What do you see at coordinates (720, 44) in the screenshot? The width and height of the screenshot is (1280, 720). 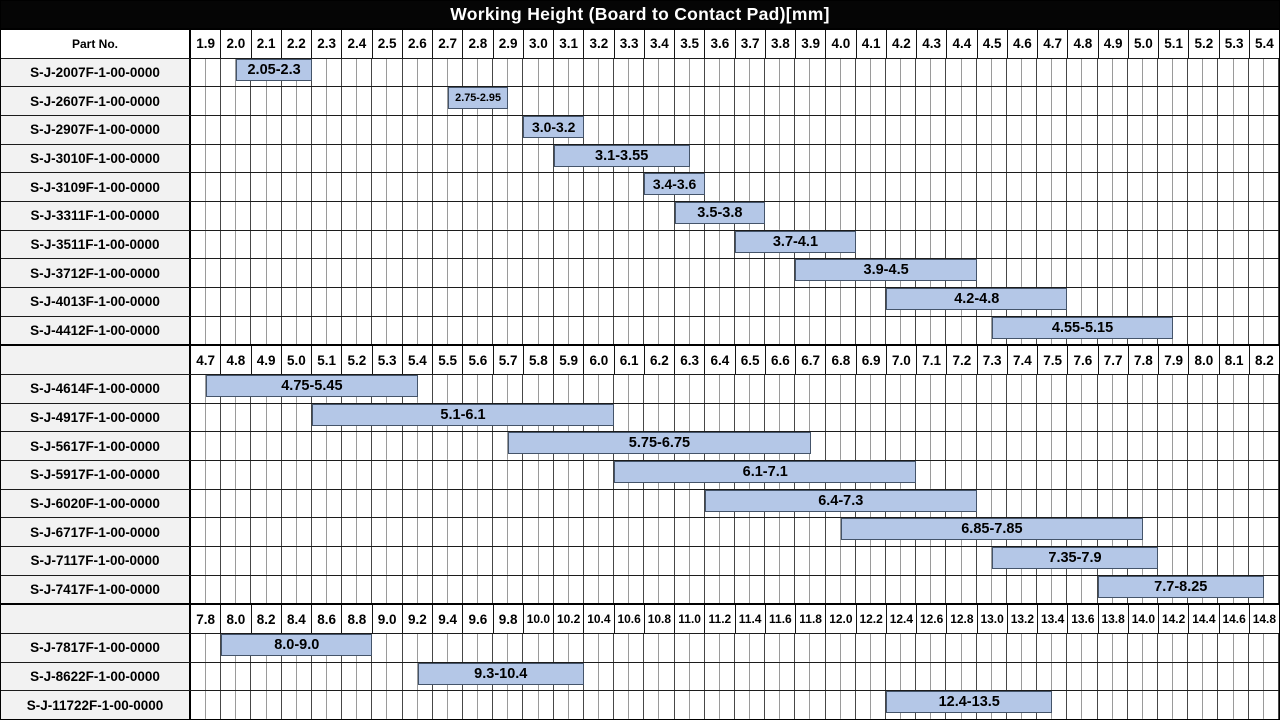 I see `scale-tick: 3.6` at bounding box center [720, 44].